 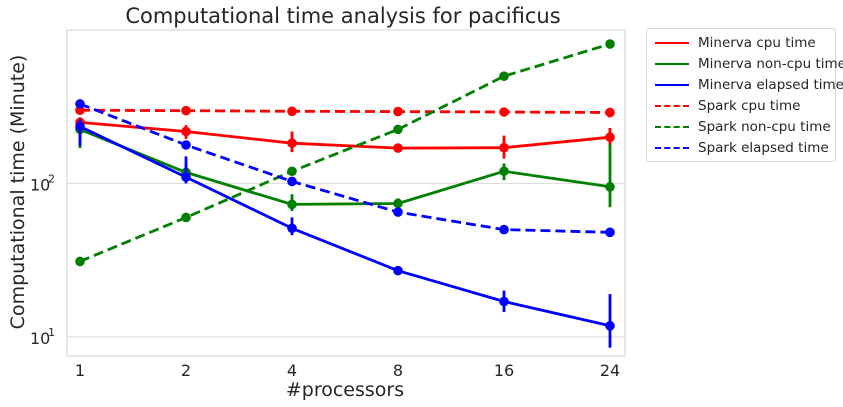 I want to click on legend-item: Spark elapsed time, so click(x=742, y=148).